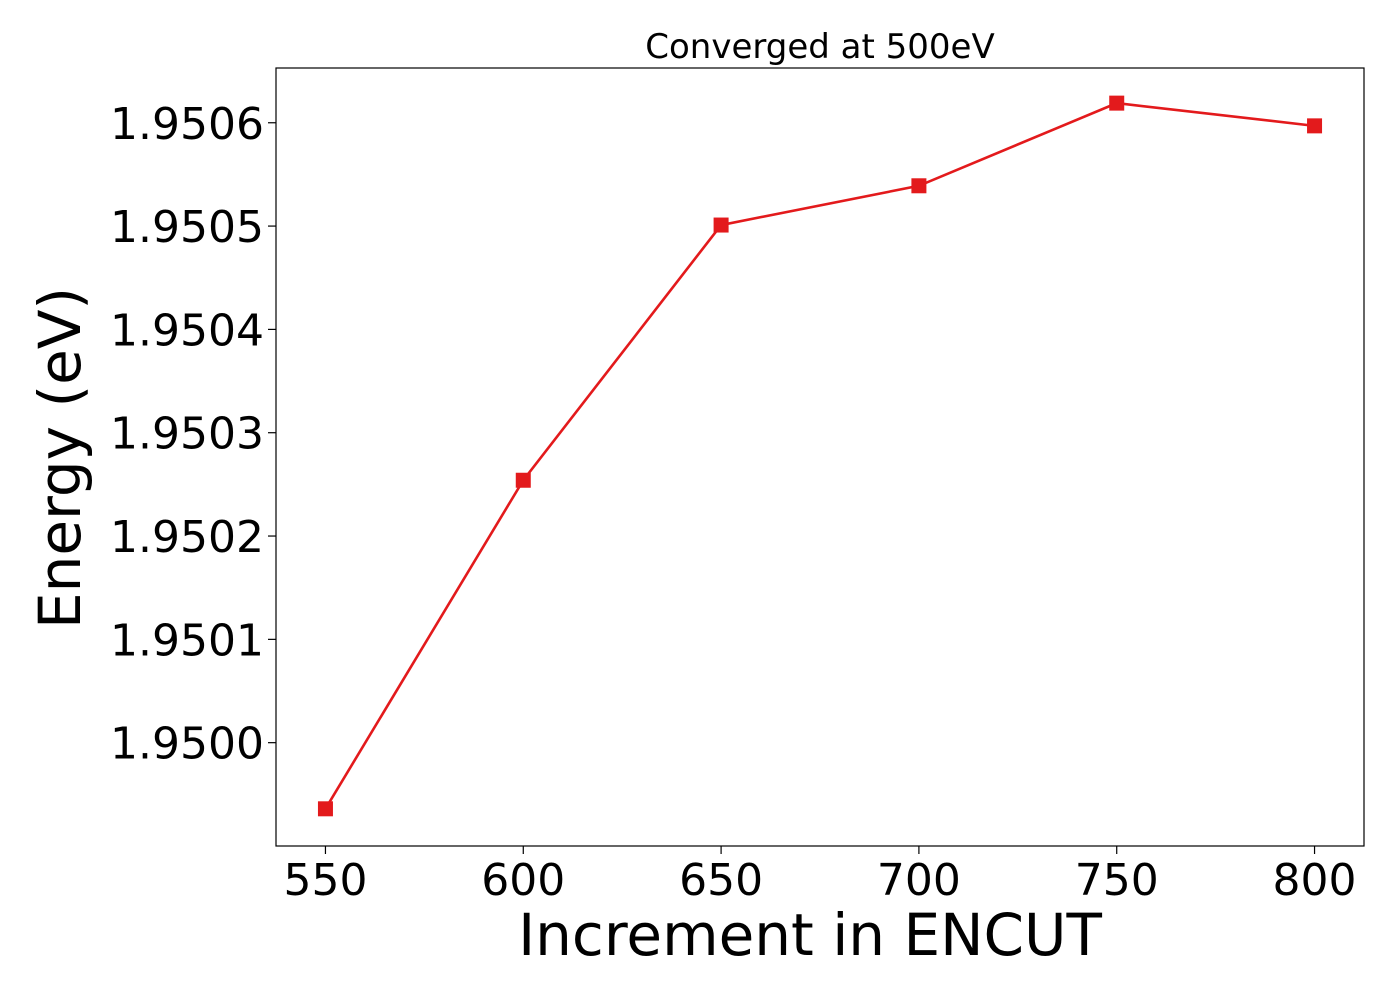  What do you see at coordinates (820, 876) in the screenshot?
I see `x-axis: 550 600 650 700 750 800` at bounding box center [820, 876].